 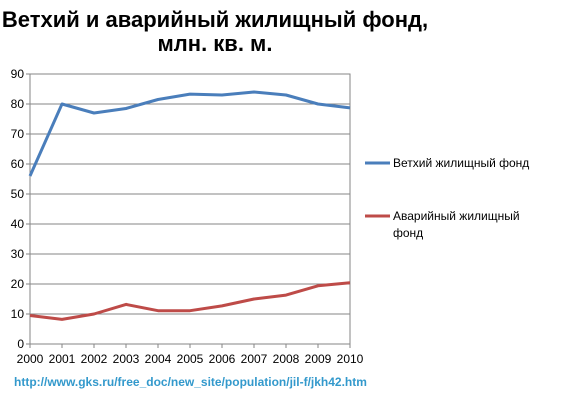 I want to click on y-tick-label: 80, so click(x=18, y=104).